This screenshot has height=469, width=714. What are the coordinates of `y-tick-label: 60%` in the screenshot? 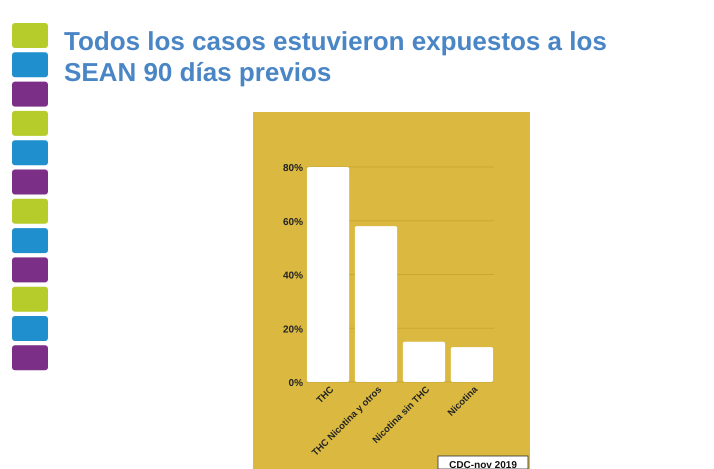 It's located at (293, 222).